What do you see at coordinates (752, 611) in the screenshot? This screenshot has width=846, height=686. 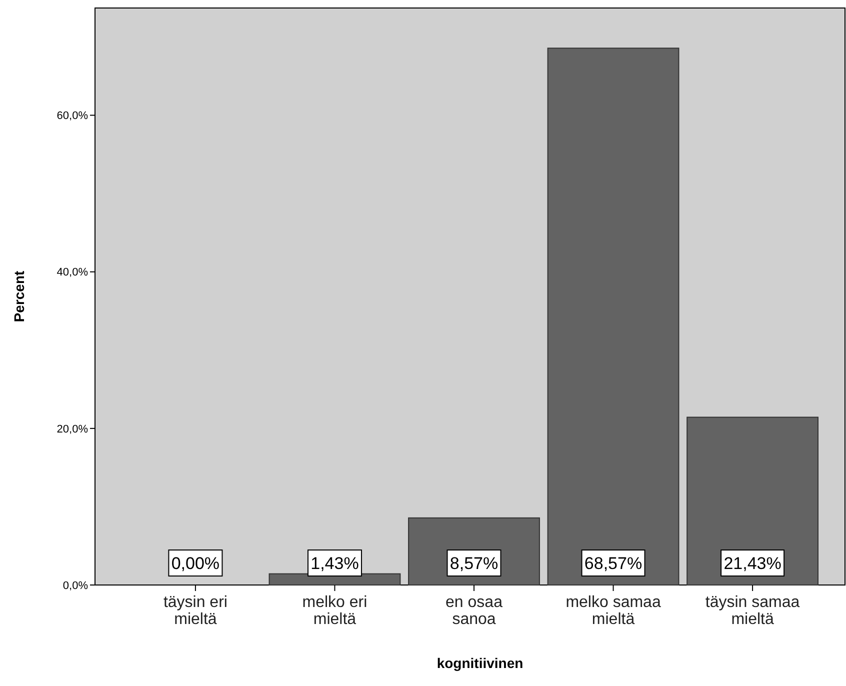 I see `x-tick-label: täysin samaa mieltä` at bounding box center [752, 611].